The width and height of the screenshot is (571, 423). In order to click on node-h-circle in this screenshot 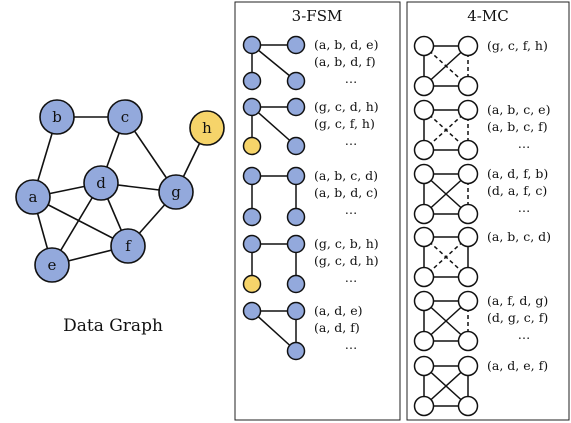, I will do `click(207, 128)`.